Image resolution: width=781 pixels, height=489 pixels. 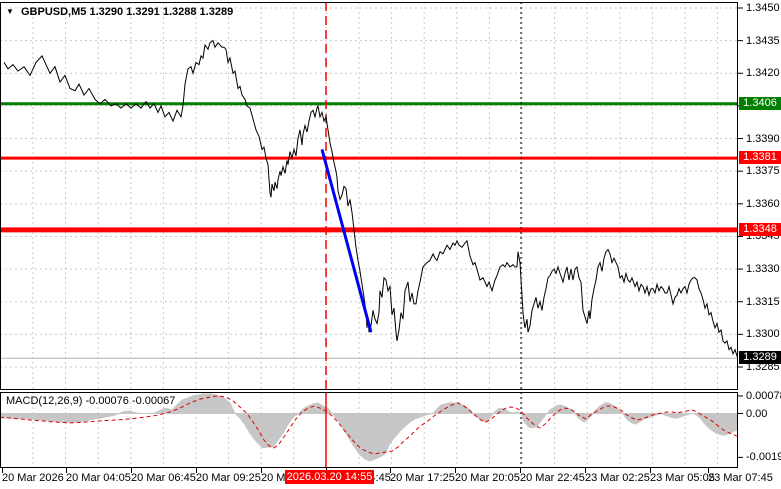 What do you see at coordinates (760, 158) in the screenshot?
I see `price-marker-badge: 1.3381` at bounding box center [760, 158].